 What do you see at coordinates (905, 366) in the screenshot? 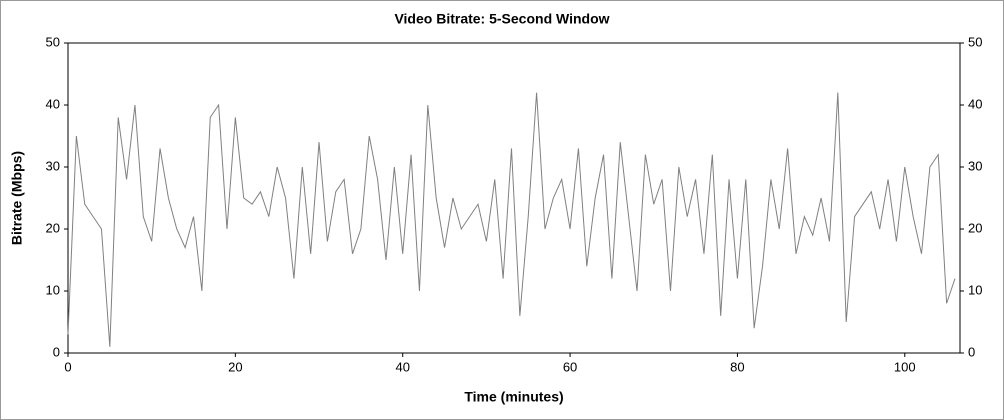
I see `x-tick-label: 100` at bounding box center [905, 366].